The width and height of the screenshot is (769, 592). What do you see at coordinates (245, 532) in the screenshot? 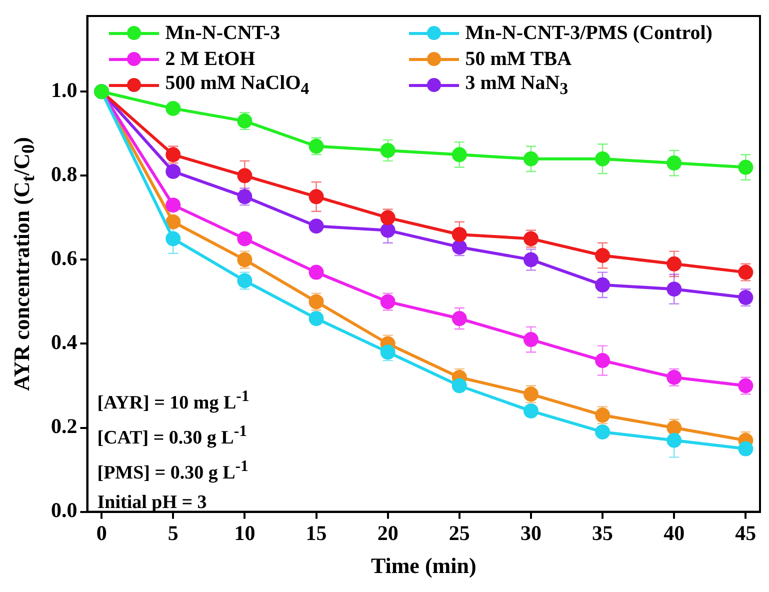
I see `x-tick-label: 10` at bounding box center [245, 532].